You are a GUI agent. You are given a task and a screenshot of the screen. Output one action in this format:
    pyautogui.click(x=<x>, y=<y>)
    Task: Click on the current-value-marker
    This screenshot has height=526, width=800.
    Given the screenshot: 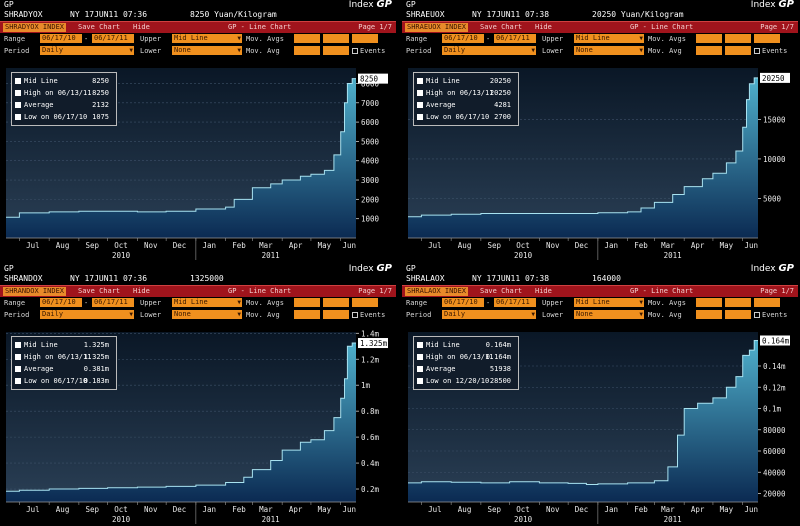 What is the action you would take?
    pyautogui.click(x=775, y=340)
    